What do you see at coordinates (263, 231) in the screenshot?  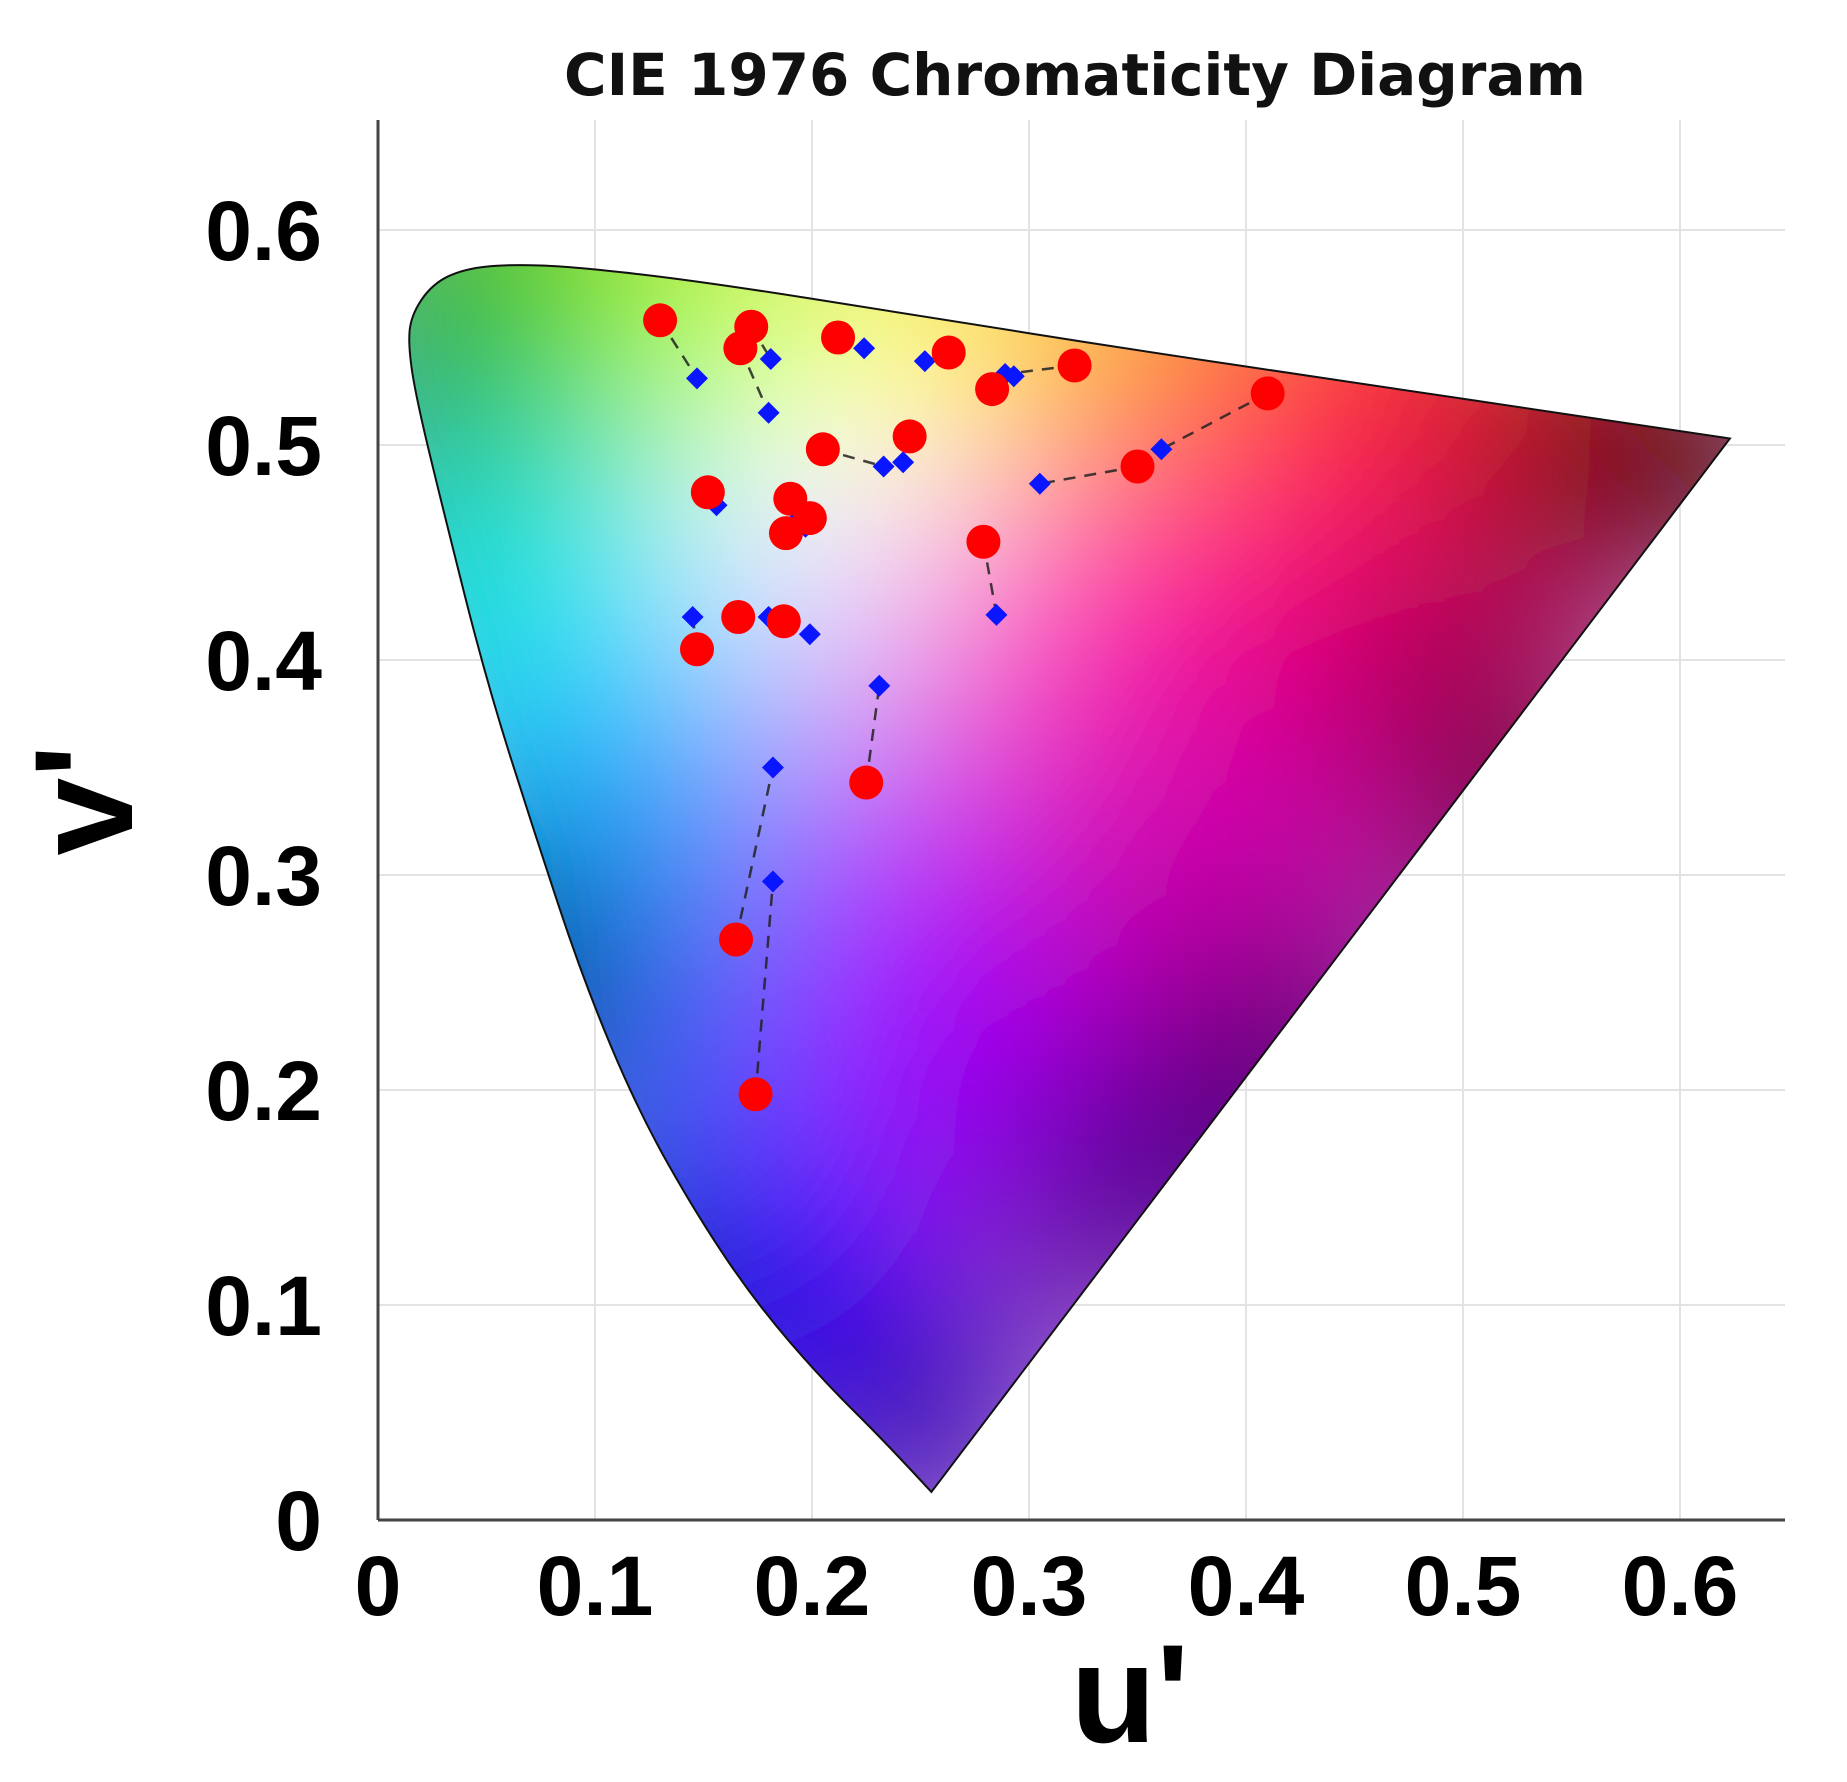 I see `y-tick-label: 0.6` at bounding box center [263, 231].